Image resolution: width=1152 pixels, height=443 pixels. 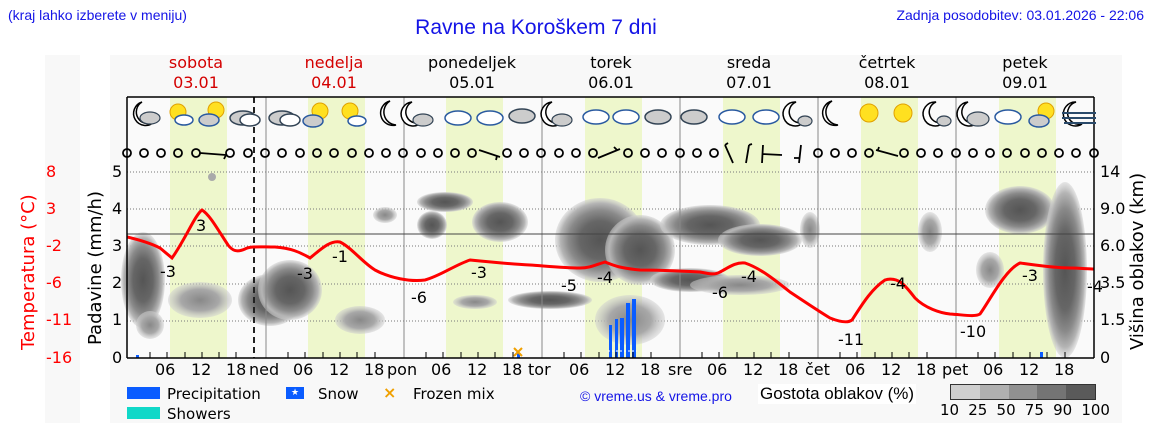 I want to click on sun-cloud-snow-icon, so click(x=1041, y=115).